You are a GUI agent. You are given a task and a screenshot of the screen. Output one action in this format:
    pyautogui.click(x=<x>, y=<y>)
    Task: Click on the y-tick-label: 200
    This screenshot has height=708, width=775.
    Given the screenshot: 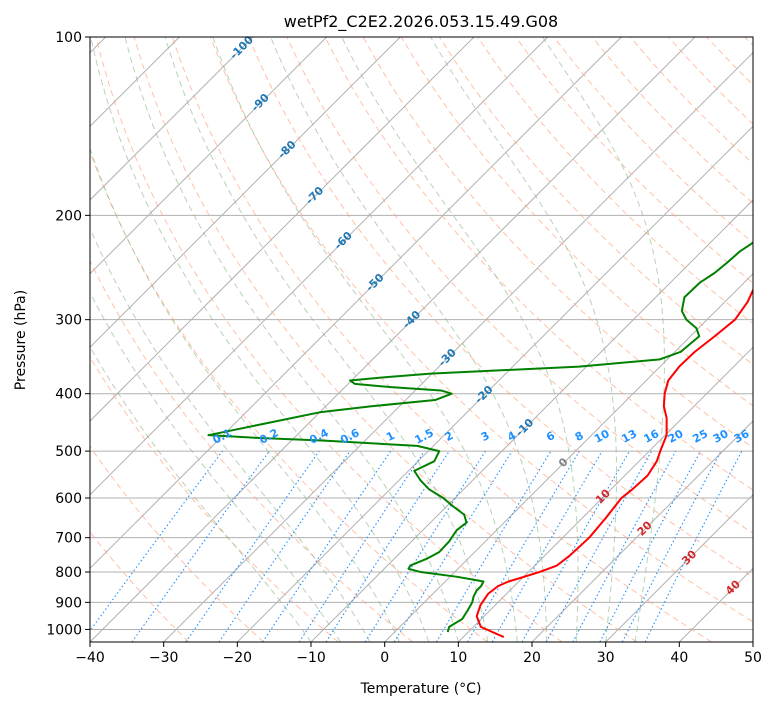 What is the action you would take?
    pyautogui.click(x=68, y=216)
    